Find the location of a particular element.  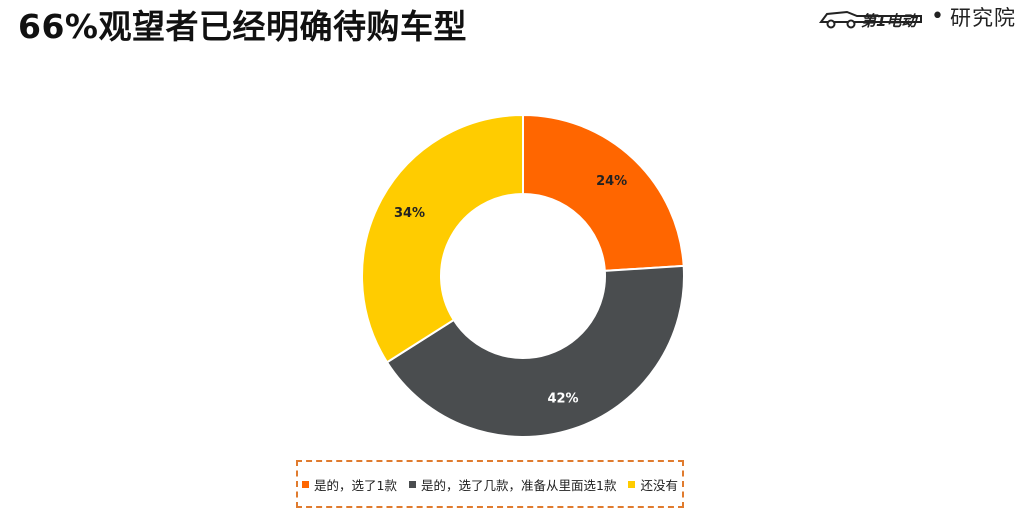

legend-label-2: 是的，选了几款，准备从里面选1款 is located at coordinates (518, 485).